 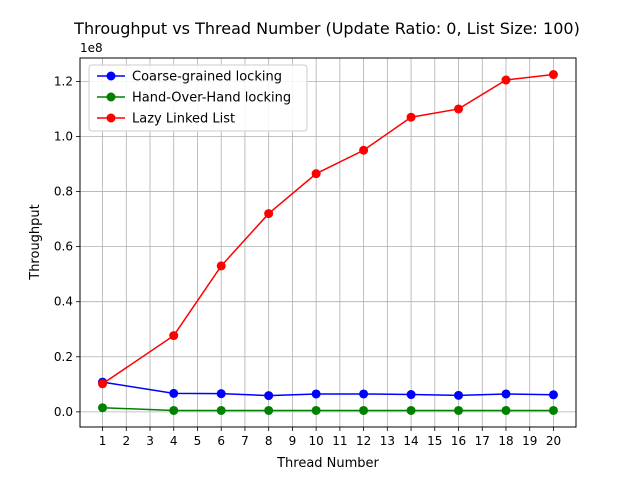 I want to click on x-tick-label: 14, so click(x=410, y=441).